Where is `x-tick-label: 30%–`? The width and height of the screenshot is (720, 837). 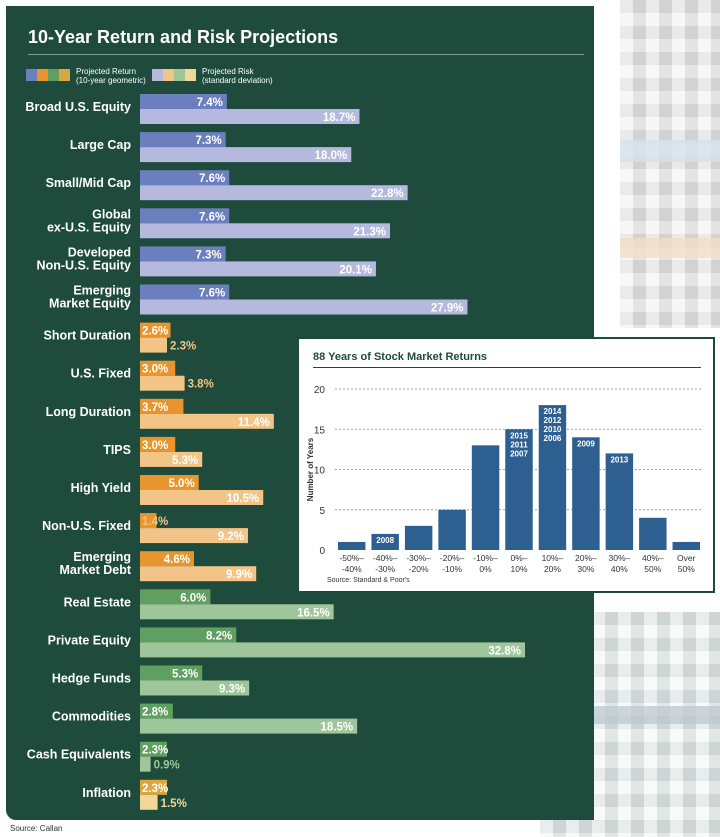
x-tick-label: 30%– is located at coordinates (619, 558).